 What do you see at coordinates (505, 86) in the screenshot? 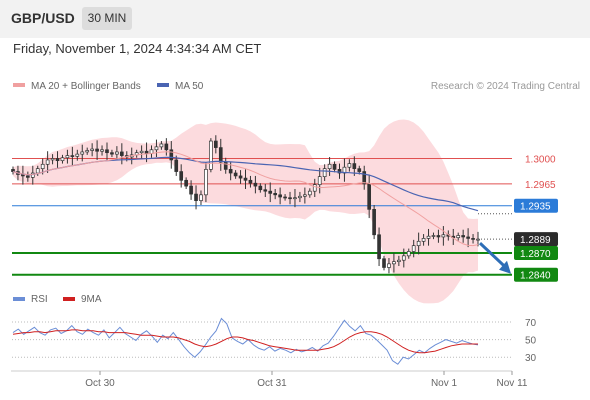
I see `chart-credit: Research © 2024 Trading Central` at bounding box center [505, 86].